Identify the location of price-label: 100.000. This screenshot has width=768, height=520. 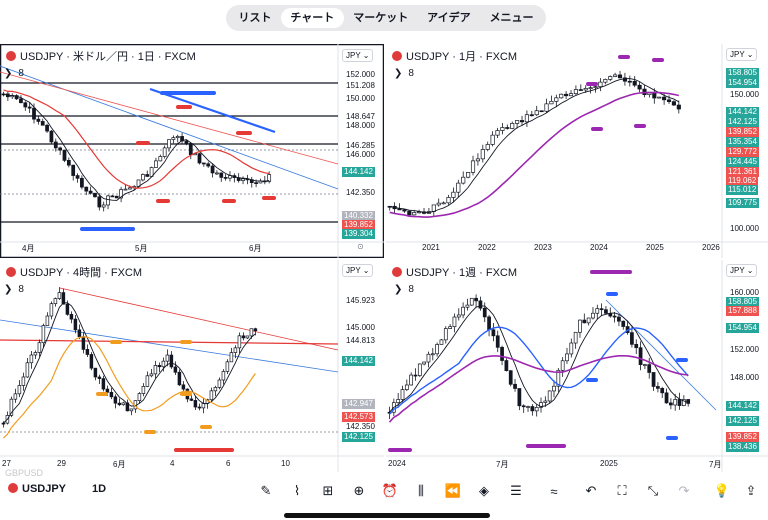
(744, 228).